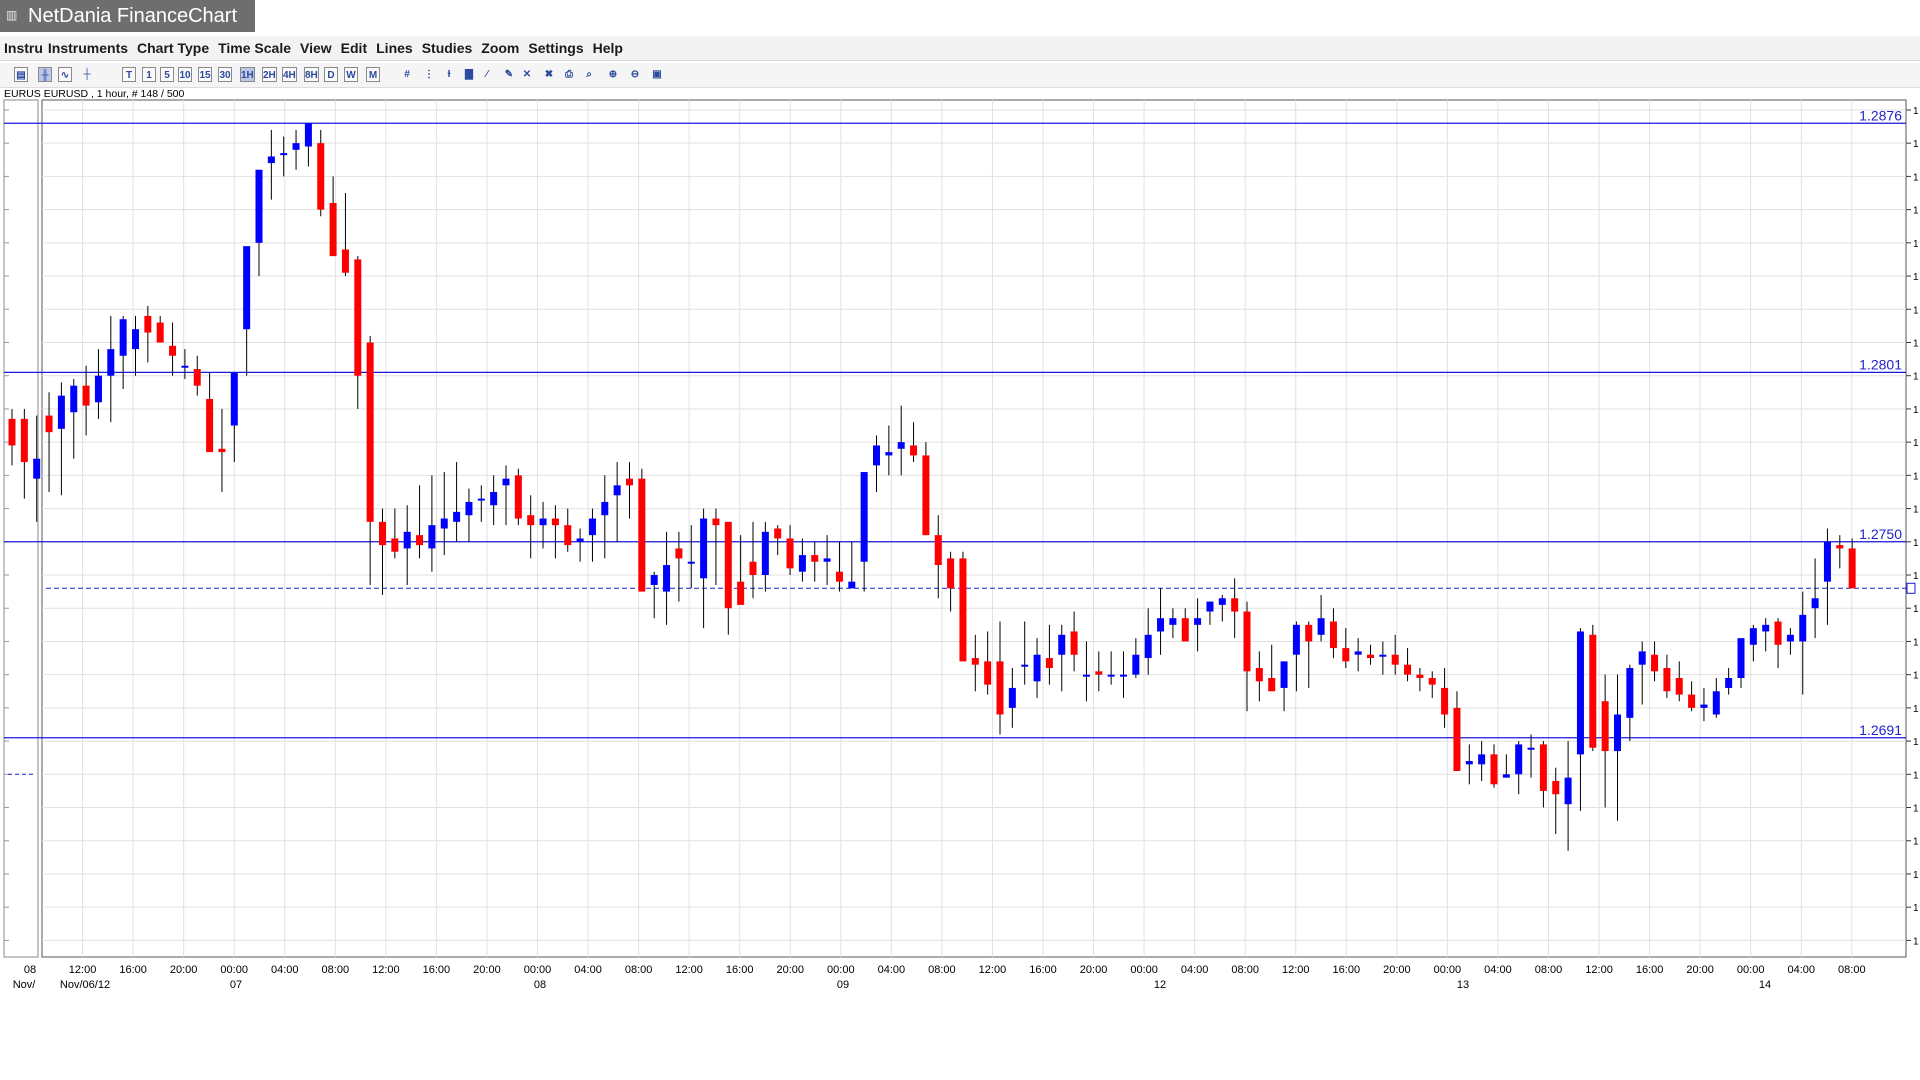 The height and width of the screenshot is (1080, 1920). What do you see at coordinates (500, 48) in the screenshot?
I see `menu-item-zoom: Zoom` at bounding box center [500, 48].